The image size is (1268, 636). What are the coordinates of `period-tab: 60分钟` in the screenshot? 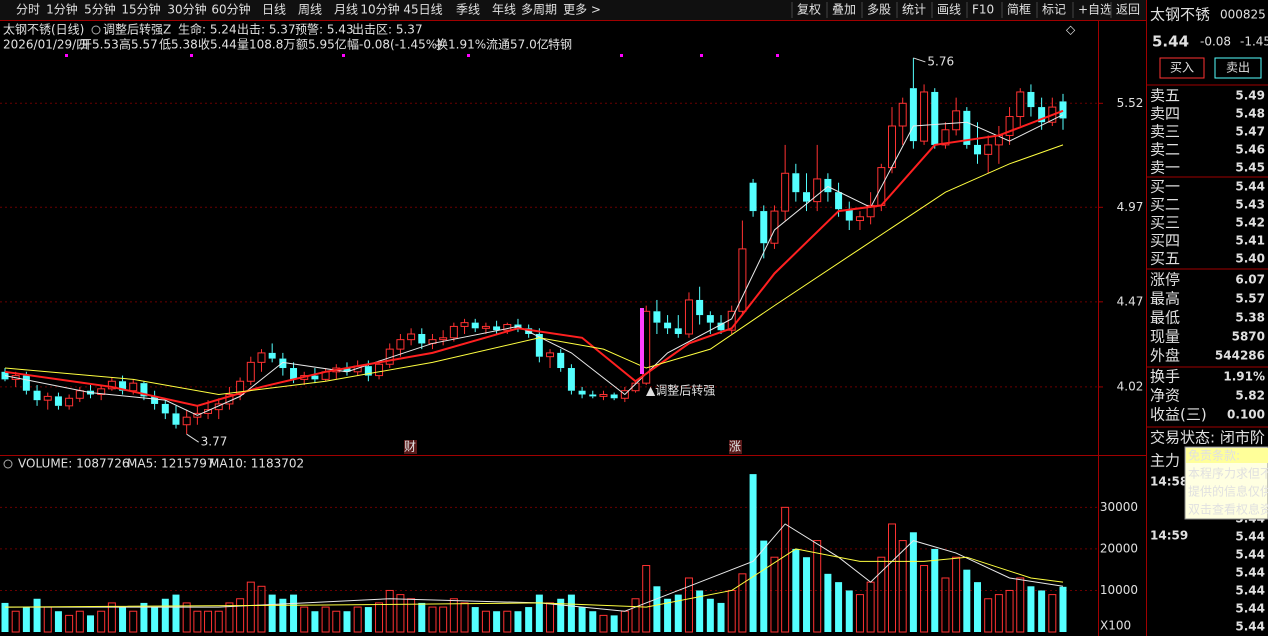 It's located at (230, 9).